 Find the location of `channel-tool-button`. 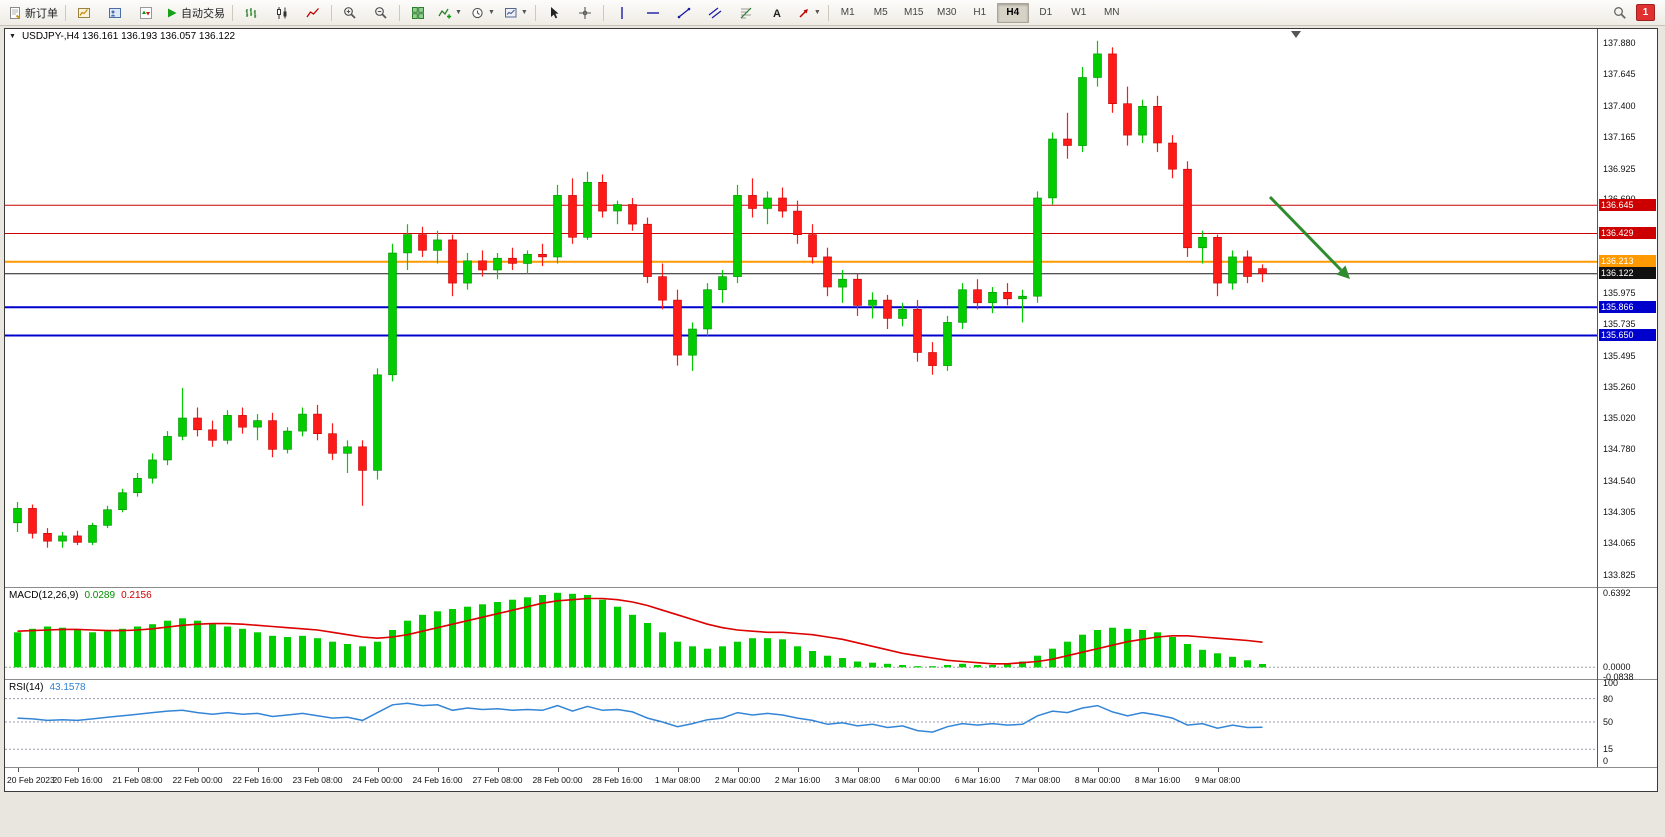

channel-tool-button is located at coordinates (715, 13).